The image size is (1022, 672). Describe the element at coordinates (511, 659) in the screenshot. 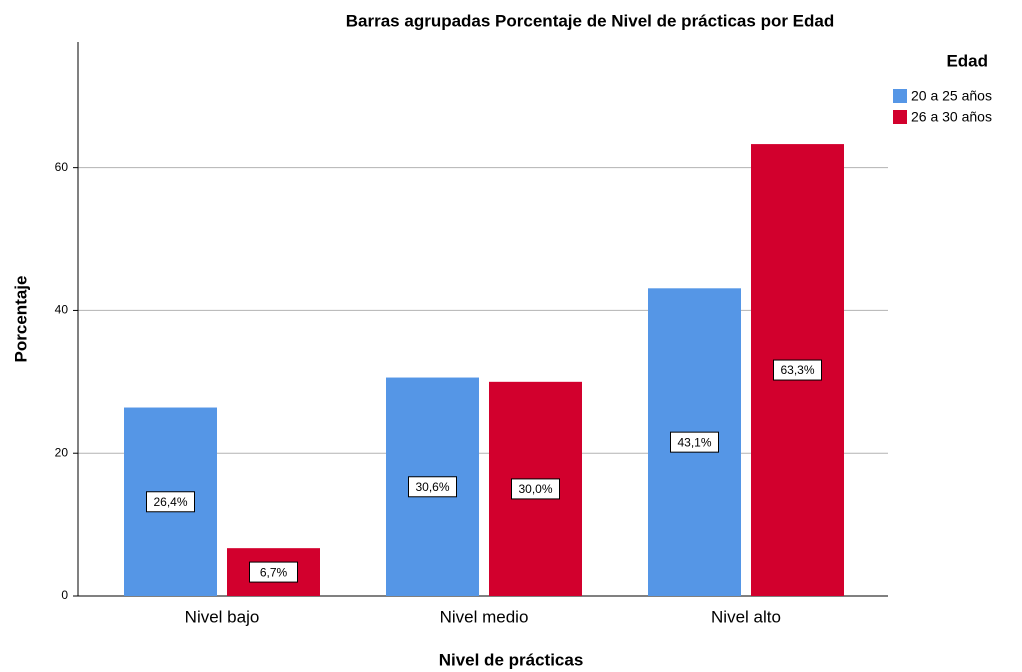

I see `x-axis-title: Nivel de prácticas` at that location.